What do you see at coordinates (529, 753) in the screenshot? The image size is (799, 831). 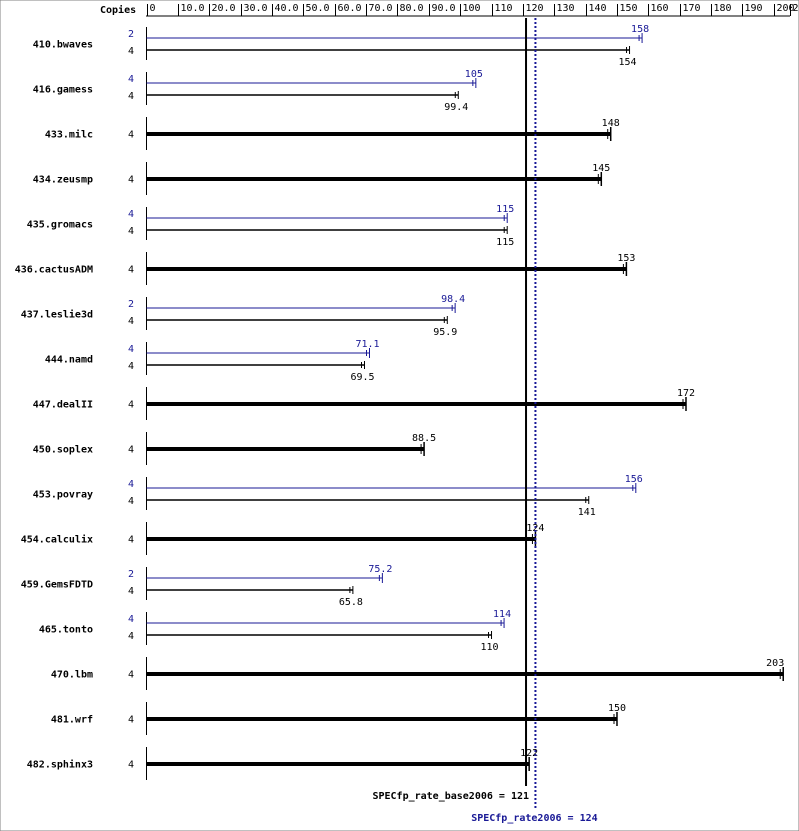 I see `base-value-label: 122` at bounding box center [529, 753].